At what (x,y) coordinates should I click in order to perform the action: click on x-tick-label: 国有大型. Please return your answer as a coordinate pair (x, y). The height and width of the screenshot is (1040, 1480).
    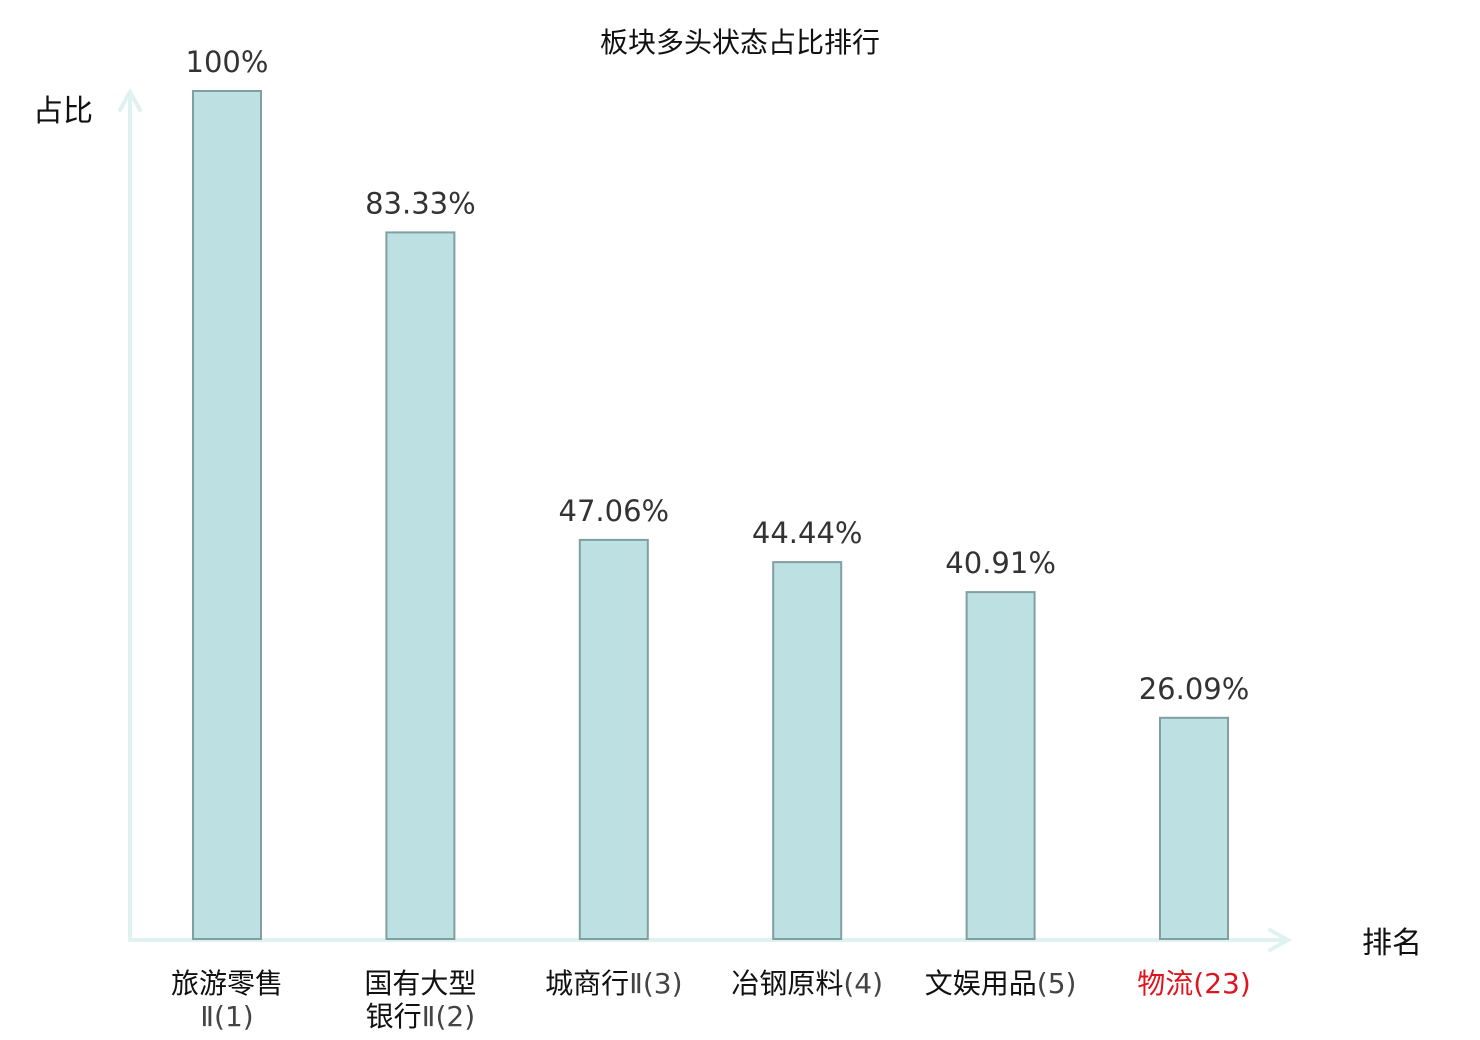
    Looking at the image, I should click on (420, 983).